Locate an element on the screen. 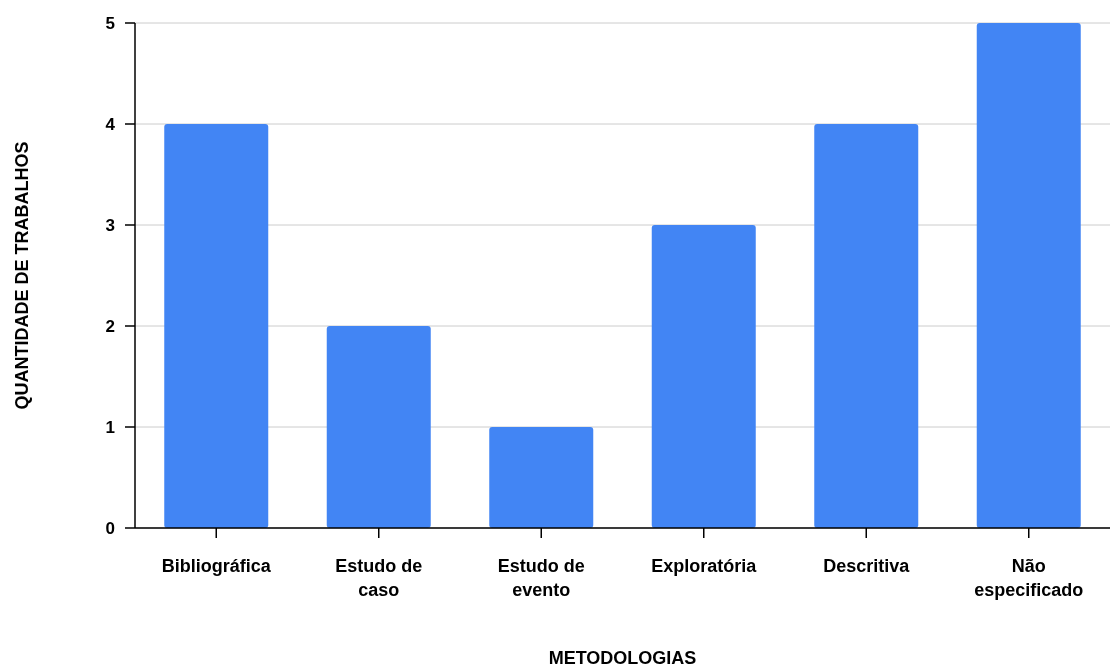 This screenshot has height=666, width=1111. x-tick-label: Estudo de caso is located at coordinates (379, 578).